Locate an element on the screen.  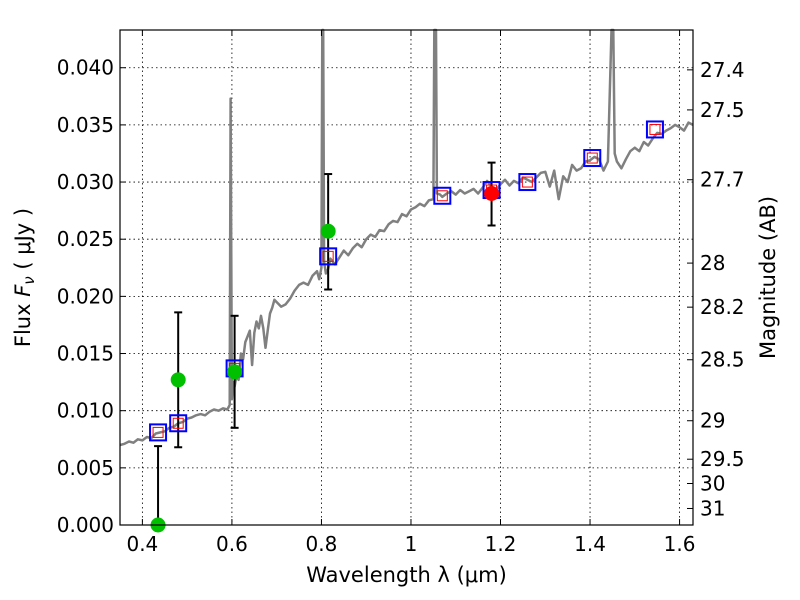
mag-tick-label: 27.4 is located at coordinates (722, 70).